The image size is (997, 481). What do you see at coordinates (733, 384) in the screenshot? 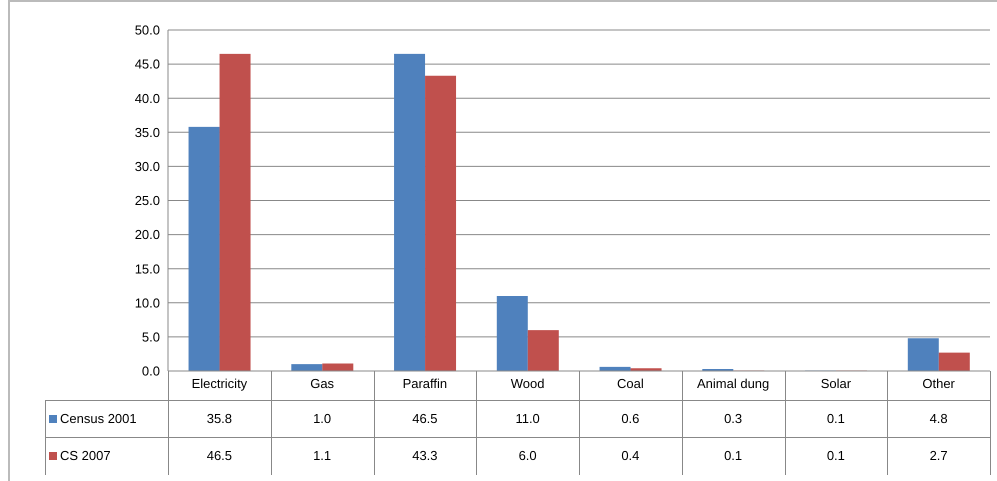
I see `x-tick-label: Animal dung` at bounding box center [733, 384].